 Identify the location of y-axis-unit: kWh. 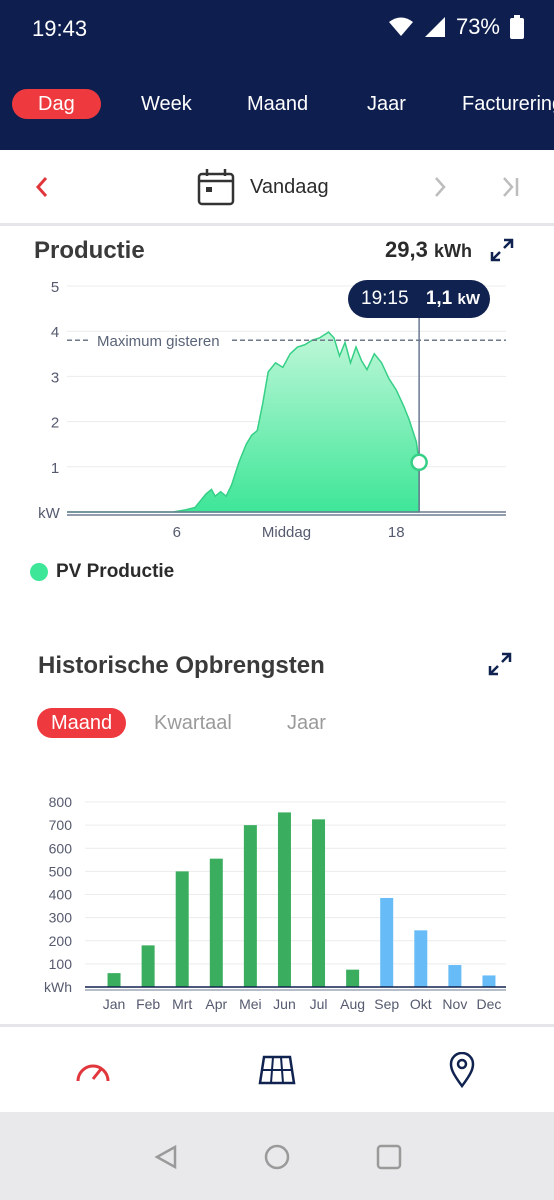
(58, 987).